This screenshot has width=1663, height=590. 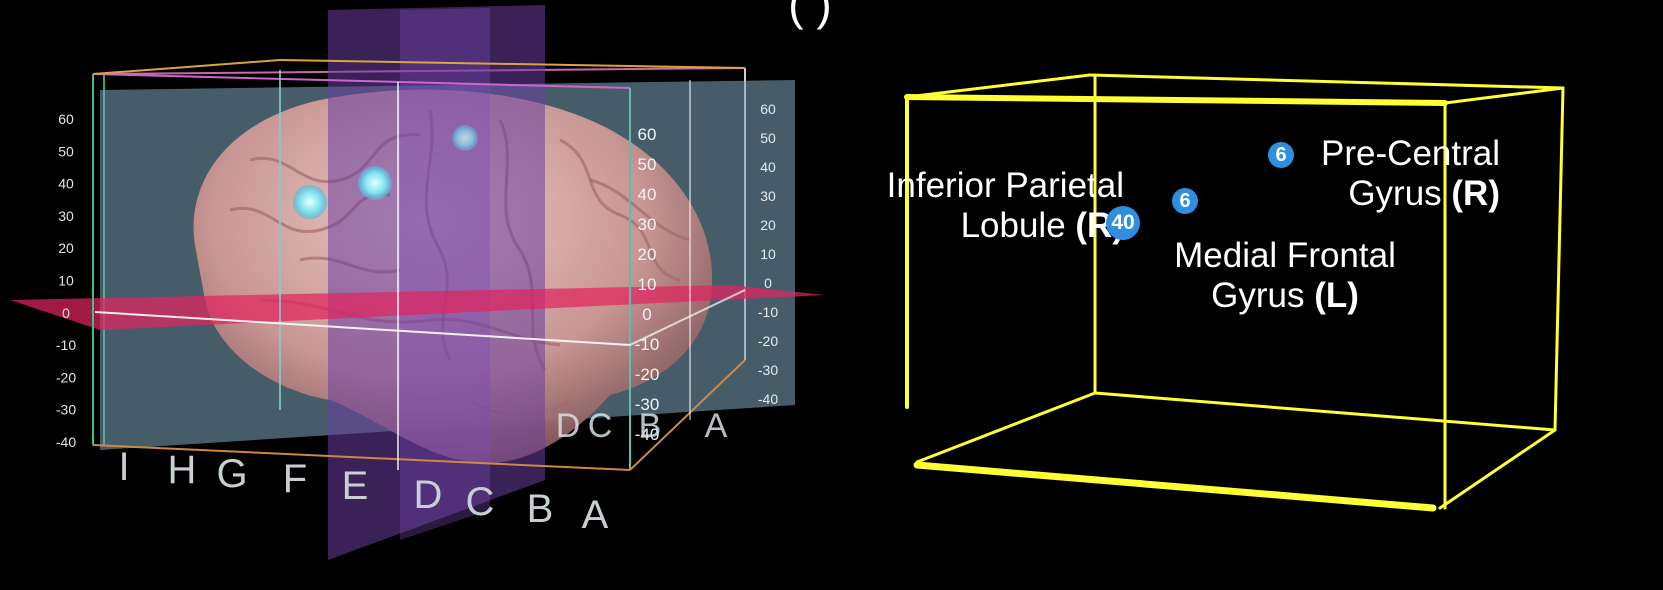 What do you see at coordinates (436, 282) in the screenshot?
I see `coronal-plane` at bounding box center [436, 282].